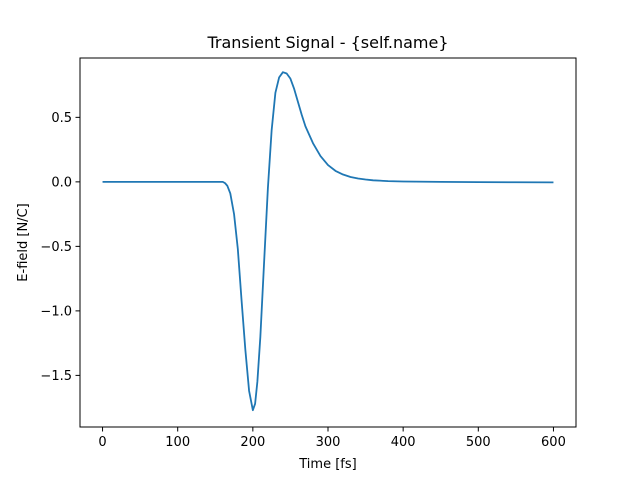 The height and width of the screenshot is (480, 640). Describe the element at coordinates (327, 42) in the screenshot. I see `chart-title: Transient Signal - {self.name}` at that location.